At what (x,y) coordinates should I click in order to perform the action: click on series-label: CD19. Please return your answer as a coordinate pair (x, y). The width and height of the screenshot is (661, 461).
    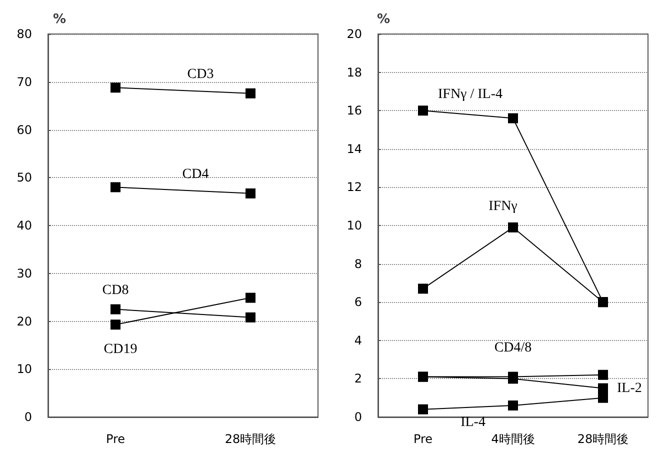
    Looking at the image, I should click on (121, 350).